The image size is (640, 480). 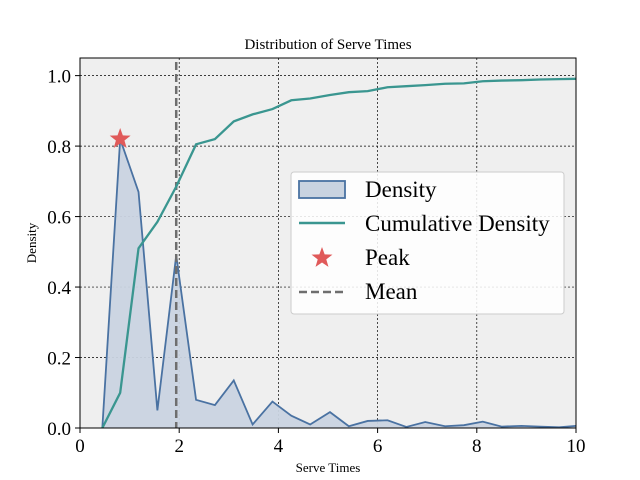 I want to click on x-tick-label: 4, so click(x=279, y=446).